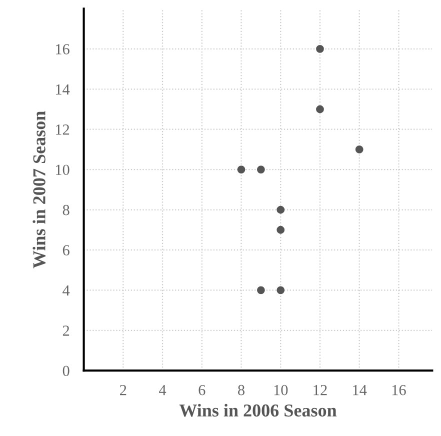  I want to click on x-tick-label: 14, so click(360, 390).